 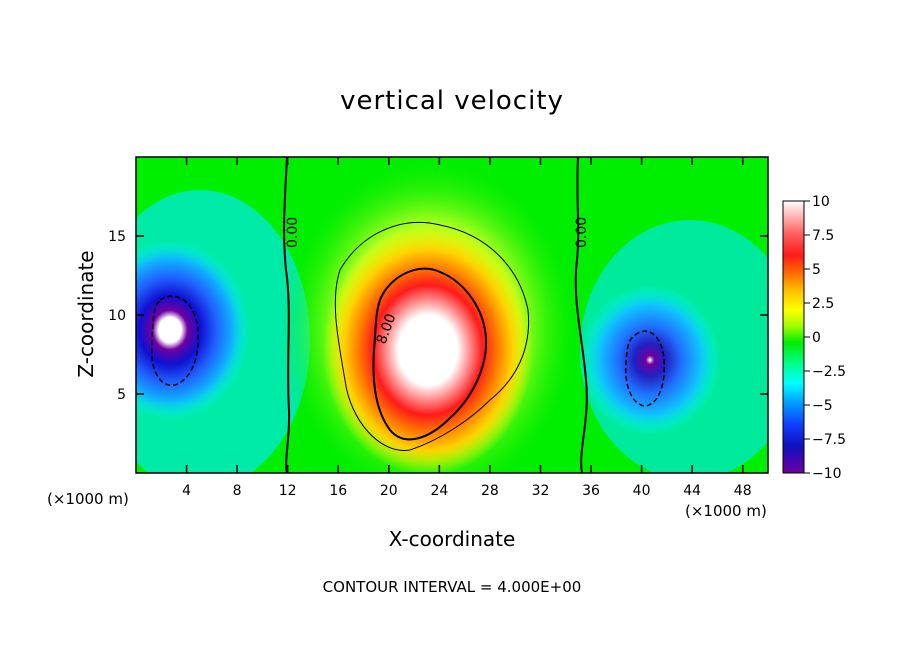 What do you see at coordinates (582, 232) in the screenshot?
I see `contour-label-right: 0.00` at bounding box center [582, 232].